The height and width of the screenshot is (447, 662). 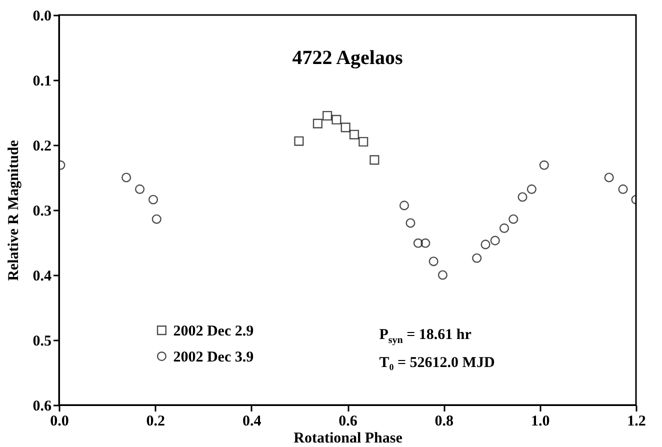 I want to click on y-tick-label: 0.5, so click(x=42, y=342).